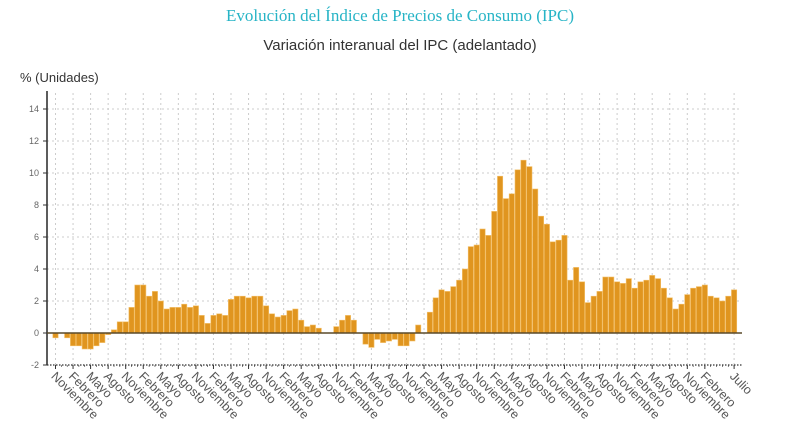 This screenshot has width=800, height=430. I want to click on y-tick-labels: -2 0 2 4 6 8 10 12 14, so click(34, 237).